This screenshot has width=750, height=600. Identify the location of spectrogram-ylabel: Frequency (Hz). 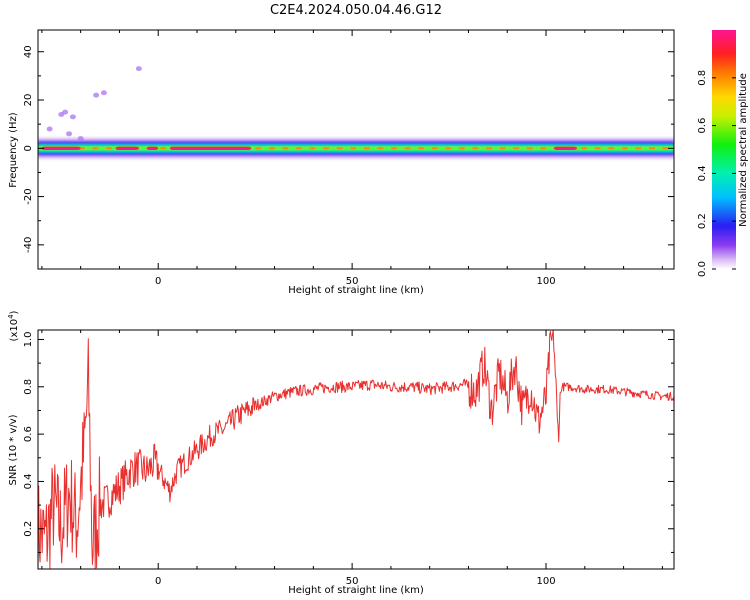
(13, 150).